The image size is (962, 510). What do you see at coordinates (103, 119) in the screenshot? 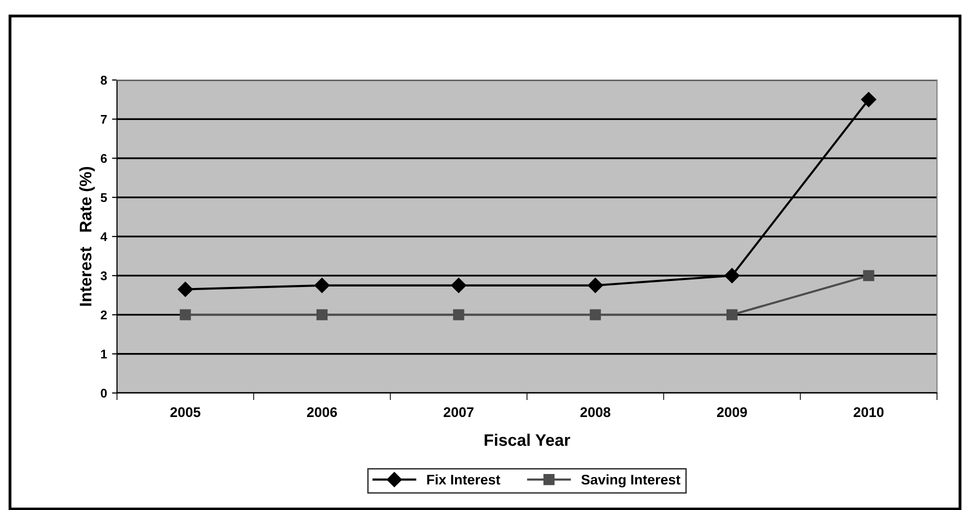
I see `y-tick-label: 7` at bounding box center [103, 119].